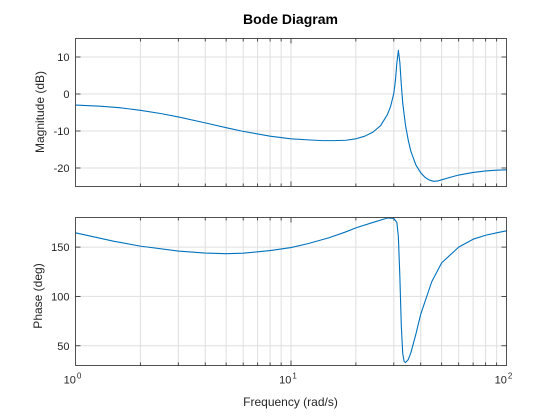  Describe the element at coordinates (63, 347) in the screenshot. I see `y-tick-label: 50` at that location.